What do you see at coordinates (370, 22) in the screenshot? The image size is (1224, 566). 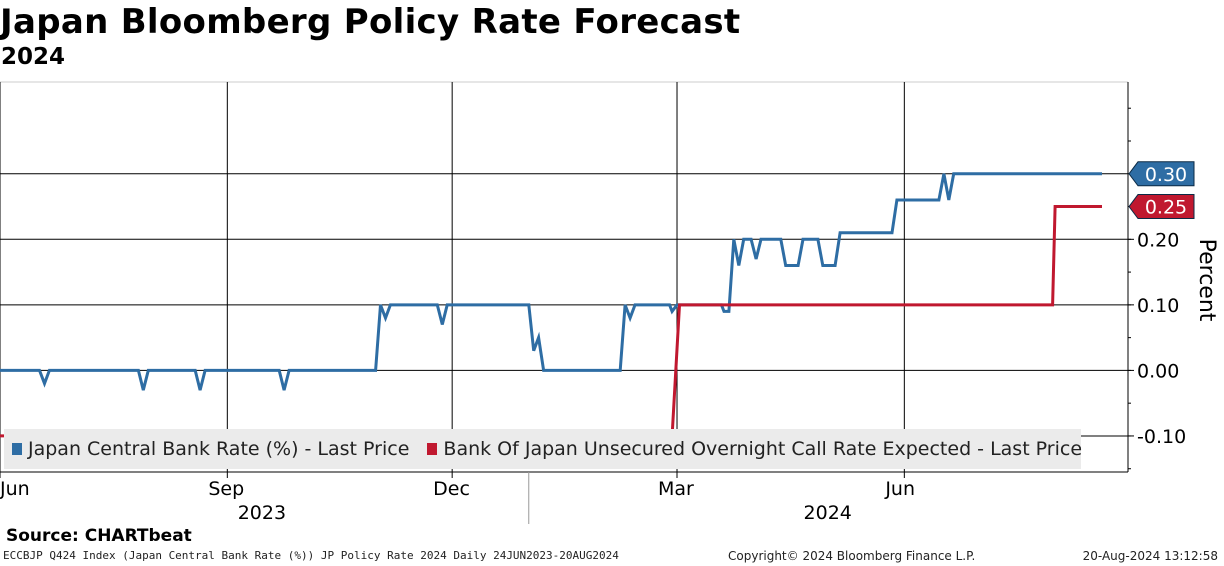 I see `chart-title: Japan Bloomberg Policy Rate Forecast` at bounding box center [370, 22].